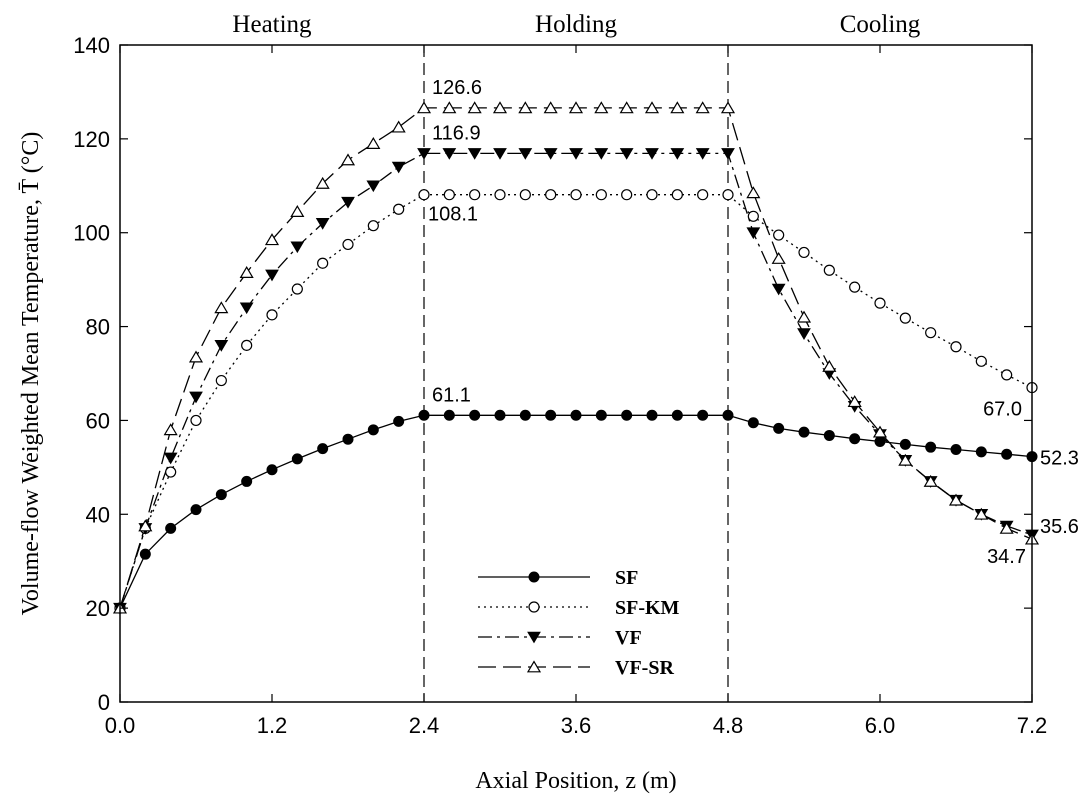 Image resolution: width=1090 pixels, height=800 pixels. I want to click on x-tick-label: 0.0, so click(120, 725).